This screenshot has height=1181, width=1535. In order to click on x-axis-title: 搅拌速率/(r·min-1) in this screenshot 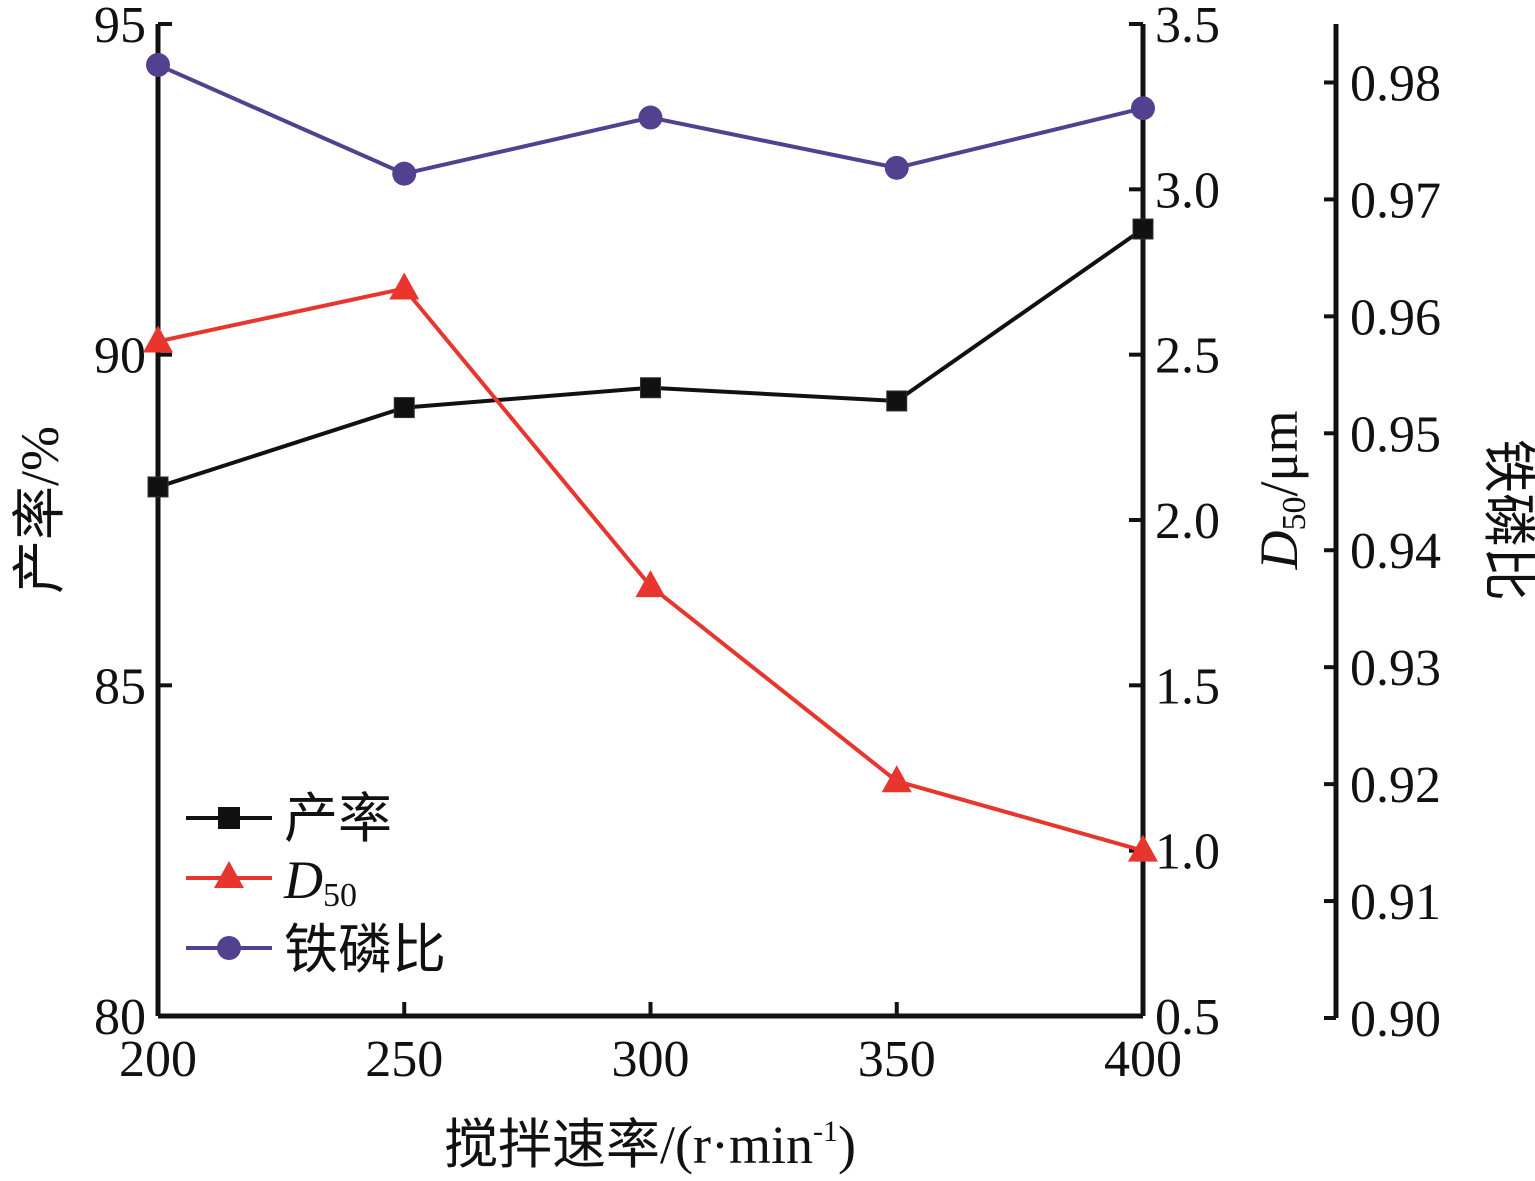, I will do `click(650, 1145)`.